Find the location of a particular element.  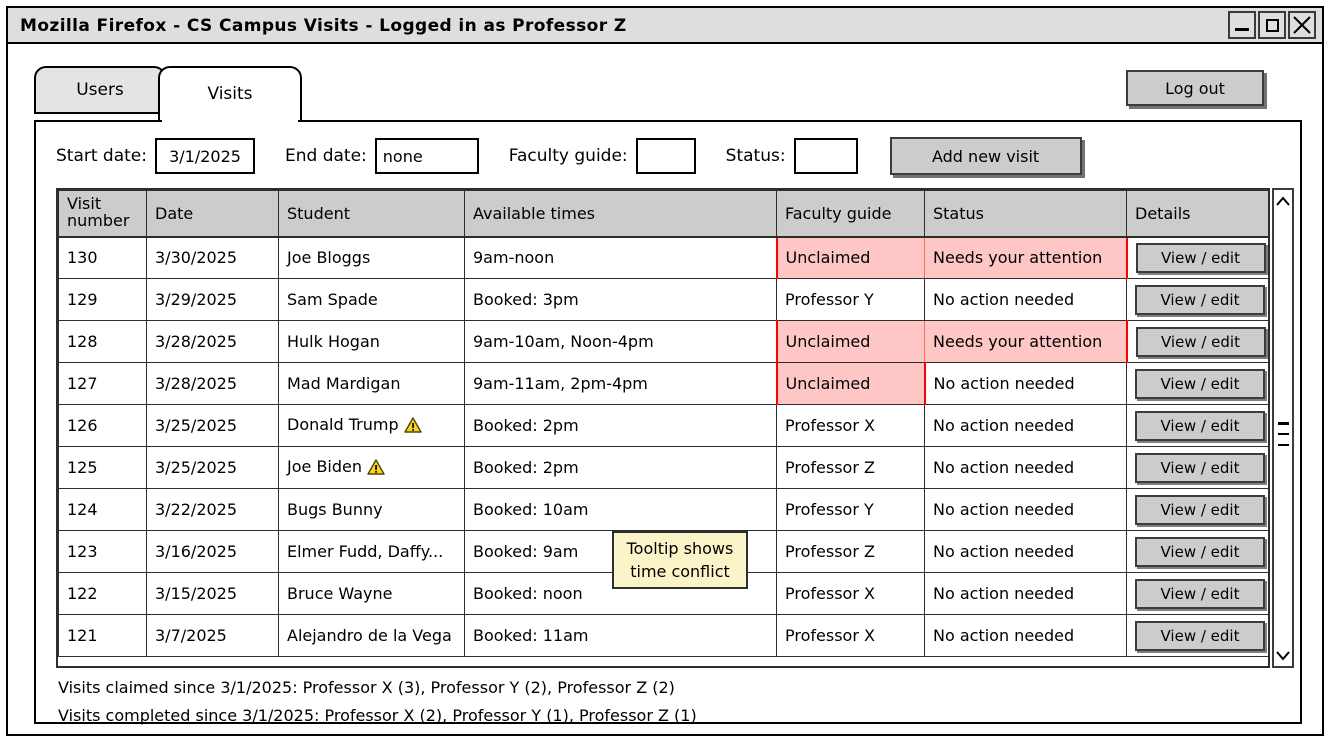

col-header-details: Details is located at coordinates (1197, 214).